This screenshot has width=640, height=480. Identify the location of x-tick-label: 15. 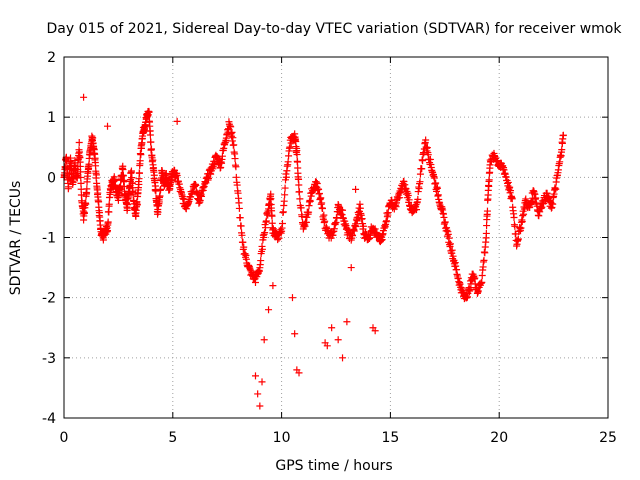
(390, 438).